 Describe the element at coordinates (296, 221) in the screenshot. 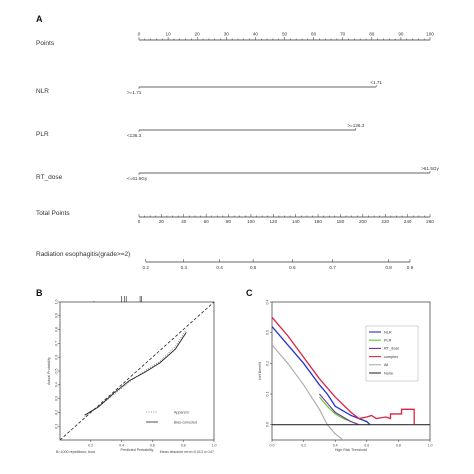

I see `total-points-tick-label: 140` at that location.